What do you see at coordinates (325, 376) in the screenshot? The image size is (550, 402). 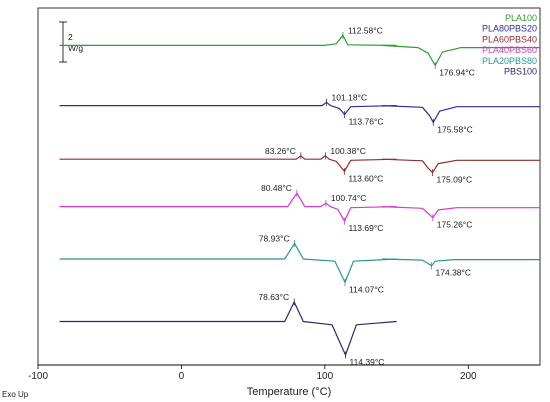 I see `x-tick-label-3: 100` at bounding box center [325, 376].